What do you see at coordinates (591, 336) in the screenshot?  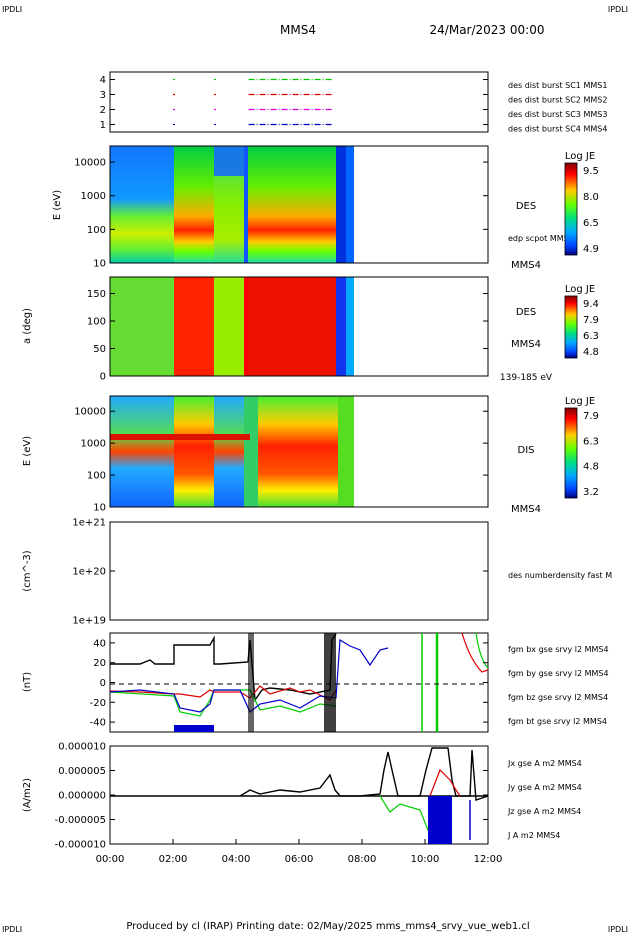 I see `colorbar-tick: 6.3` at bounding box center [591, 336].